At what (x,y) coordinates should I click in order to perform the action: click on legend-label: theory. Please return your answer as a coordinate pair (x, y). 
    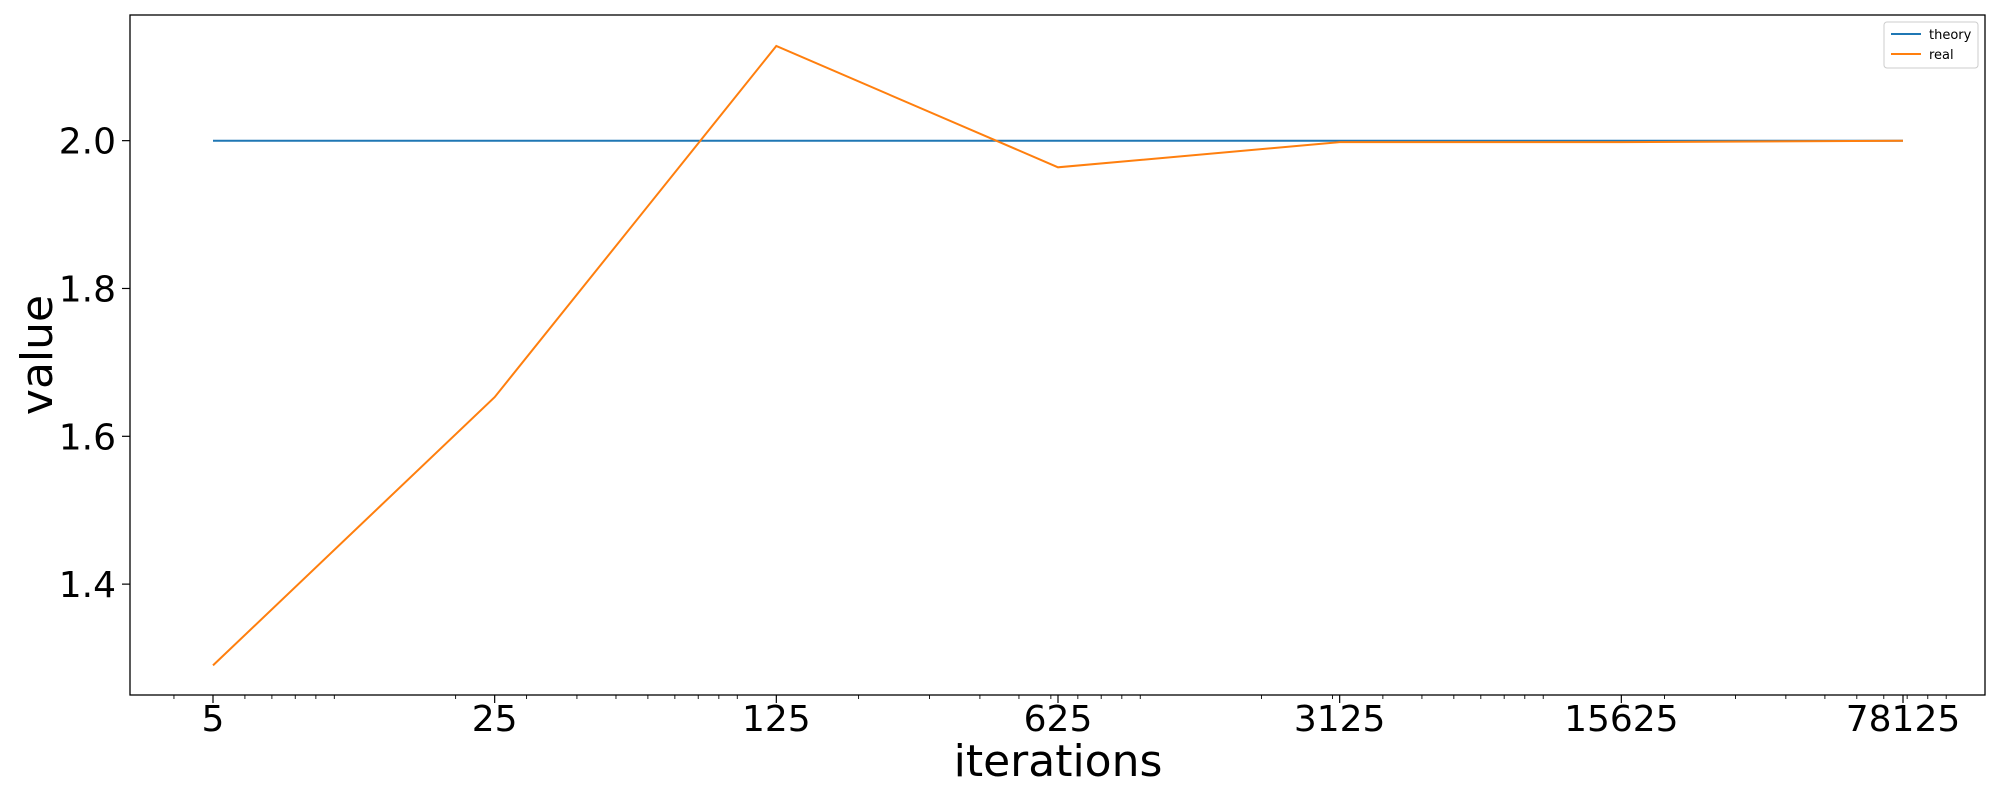
    Looking at the image, I should click on (1950, 35).